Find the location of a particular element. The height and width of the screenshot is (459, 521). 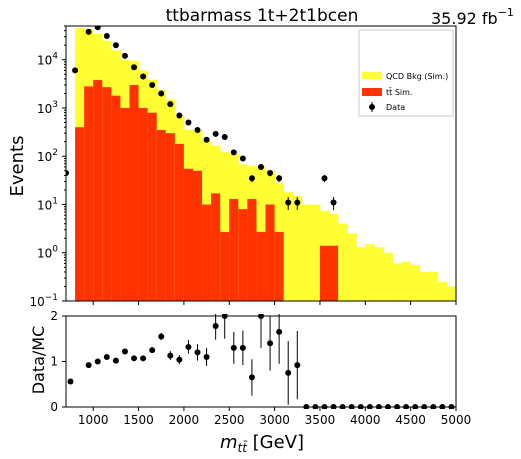

y-tick-label: 10⁰ is located at coordinates (47, 253).